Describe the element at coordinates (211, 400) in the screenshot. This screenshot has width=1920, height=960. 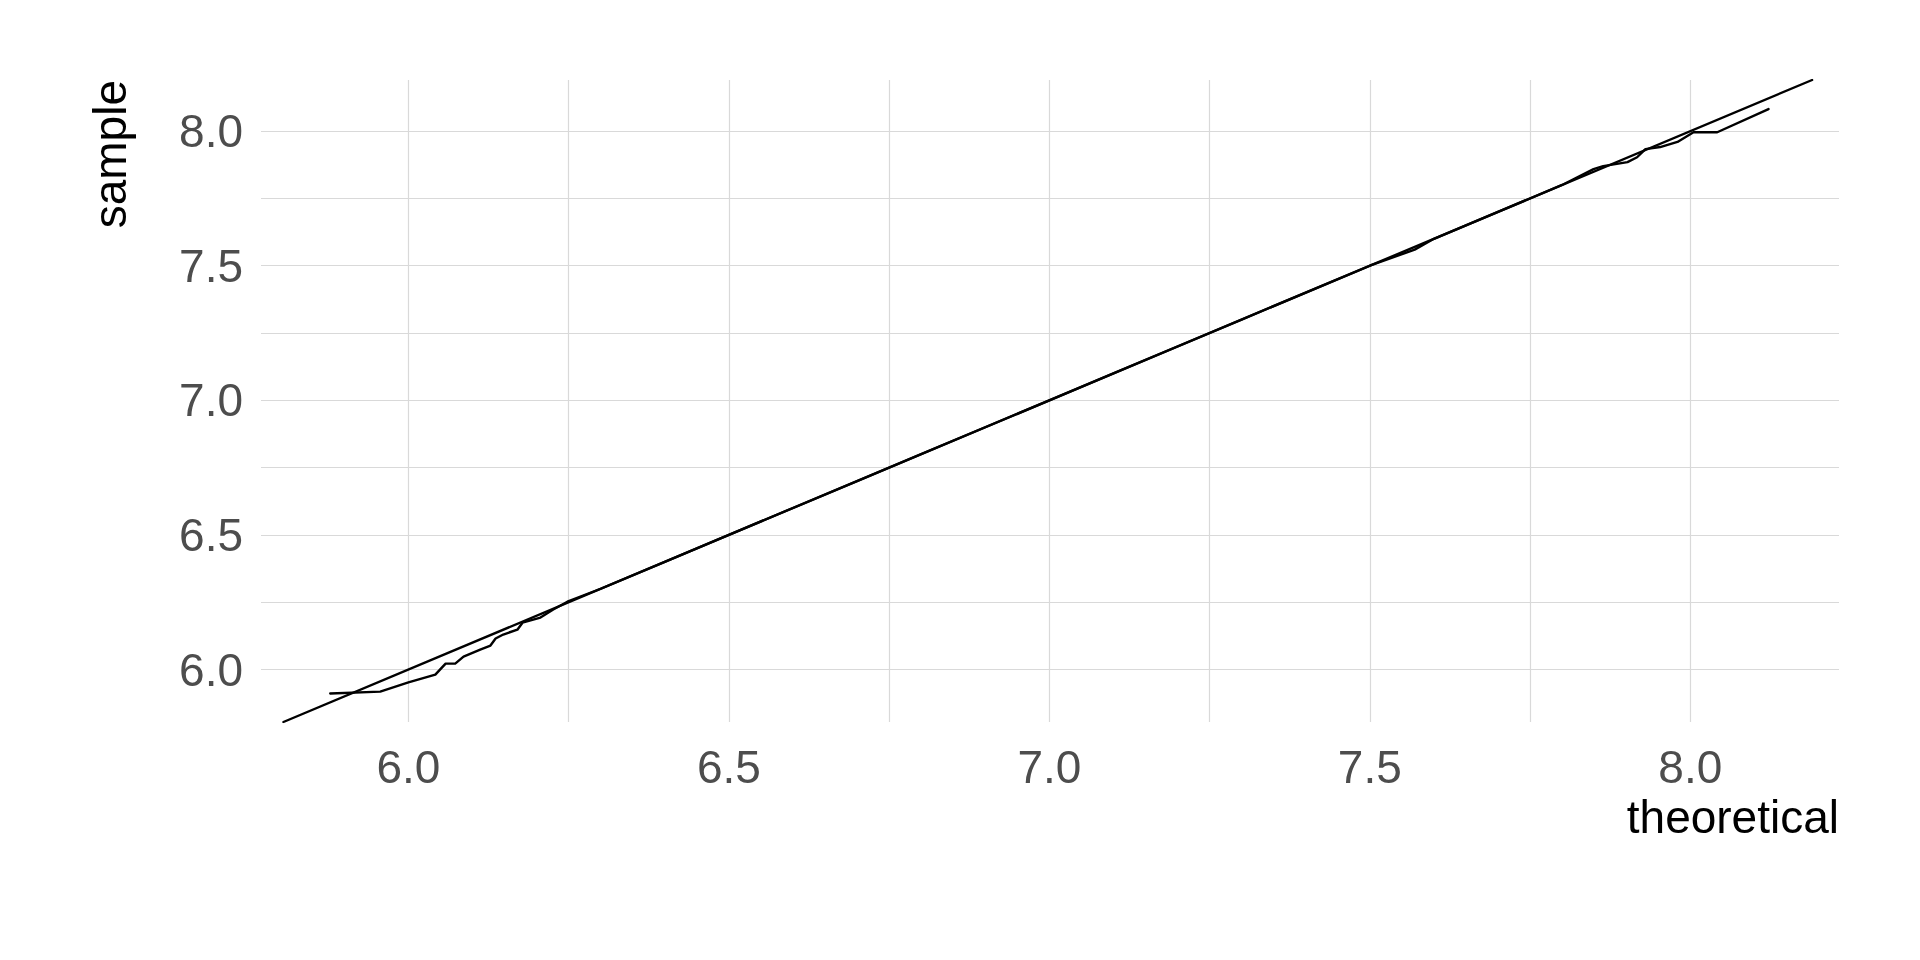
I see `y-tick-label: 7.0` at that location.